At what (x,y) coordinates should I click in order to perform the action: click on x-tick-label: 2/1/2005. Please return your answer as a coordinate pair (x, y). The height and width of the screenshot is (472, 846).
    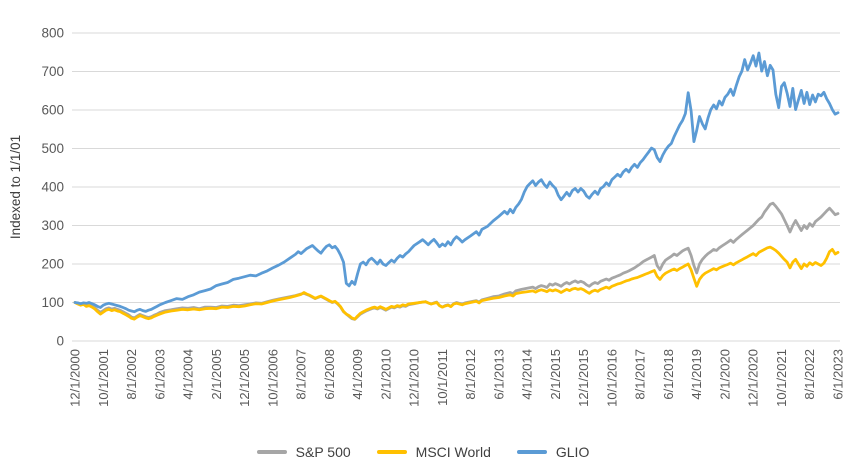
    Looking at the image, I should click on (216, 374).